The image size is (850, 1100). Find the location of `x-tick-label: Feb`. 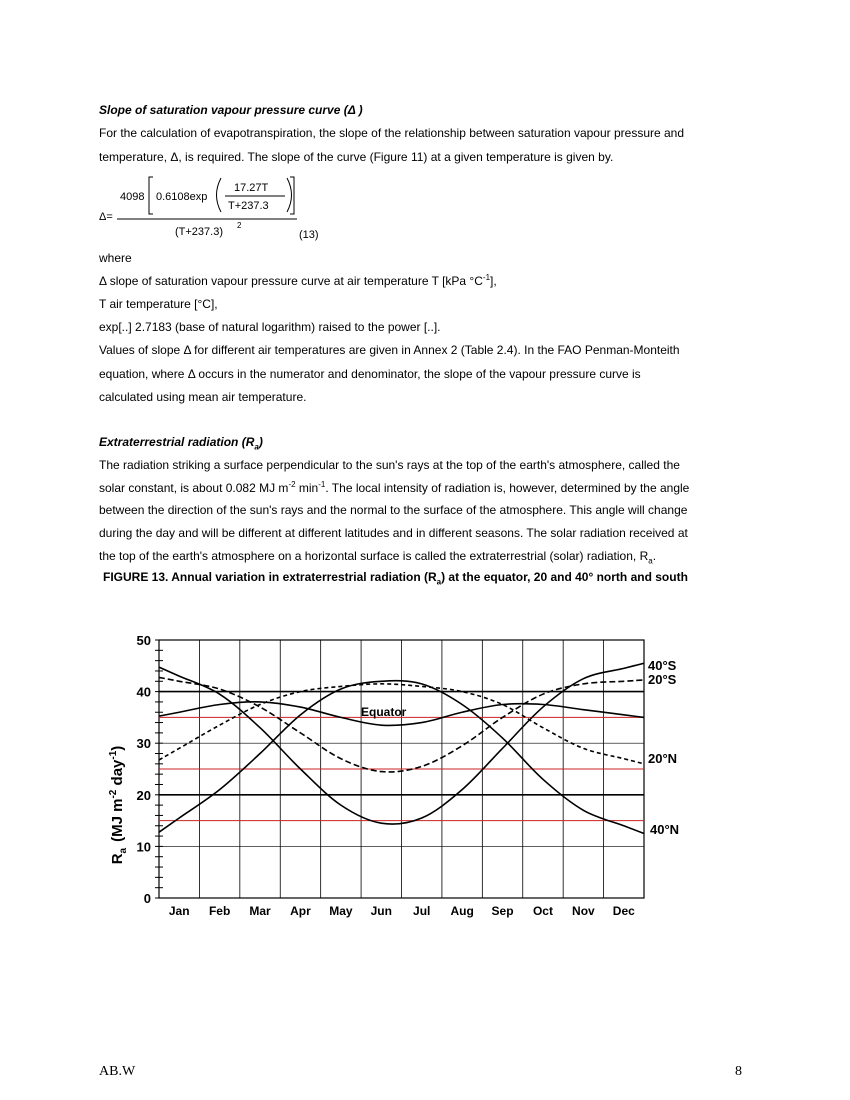

x-tick-label: Feb is located at coordinates (219, 911).